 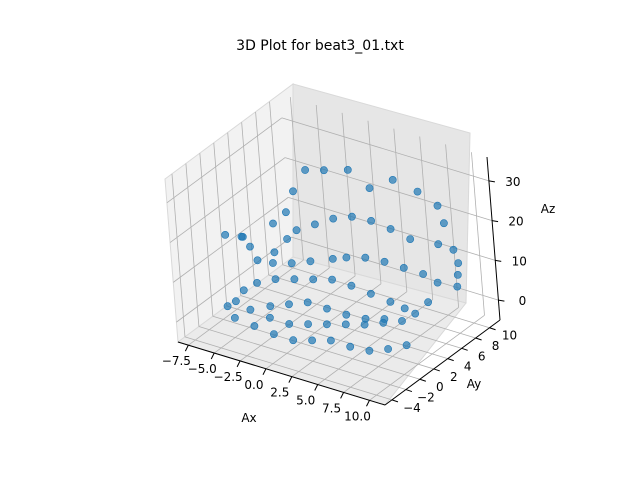 What do you see at coordinates (512, 182) in the screenshot?
I see `z-tick-label: 30` at bounding box center [512, 182].